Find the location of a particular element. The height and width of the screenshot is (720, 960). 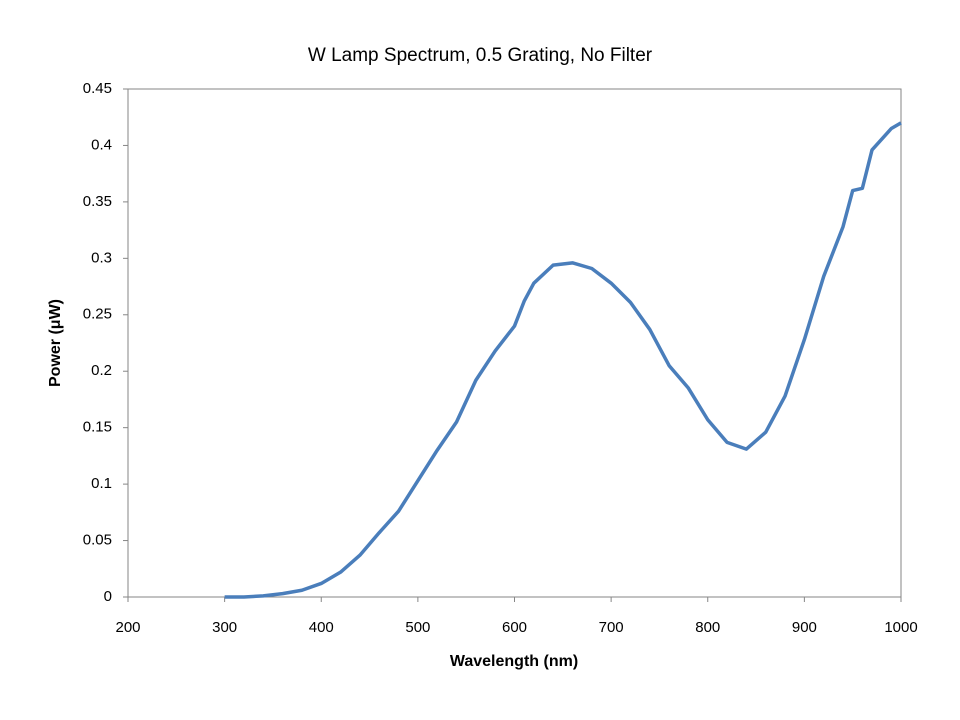

y-tick-label: 0.05 is located at coordinates (97, 540).